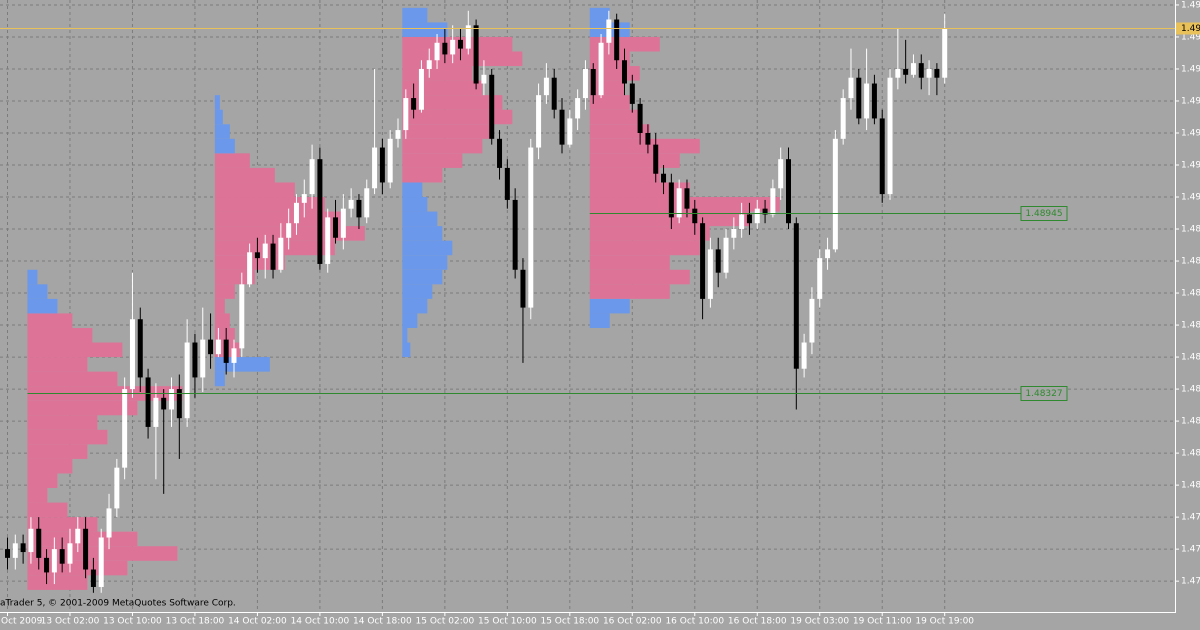  I want to click on y-tick-label: 1.47, so click(1190, 518).